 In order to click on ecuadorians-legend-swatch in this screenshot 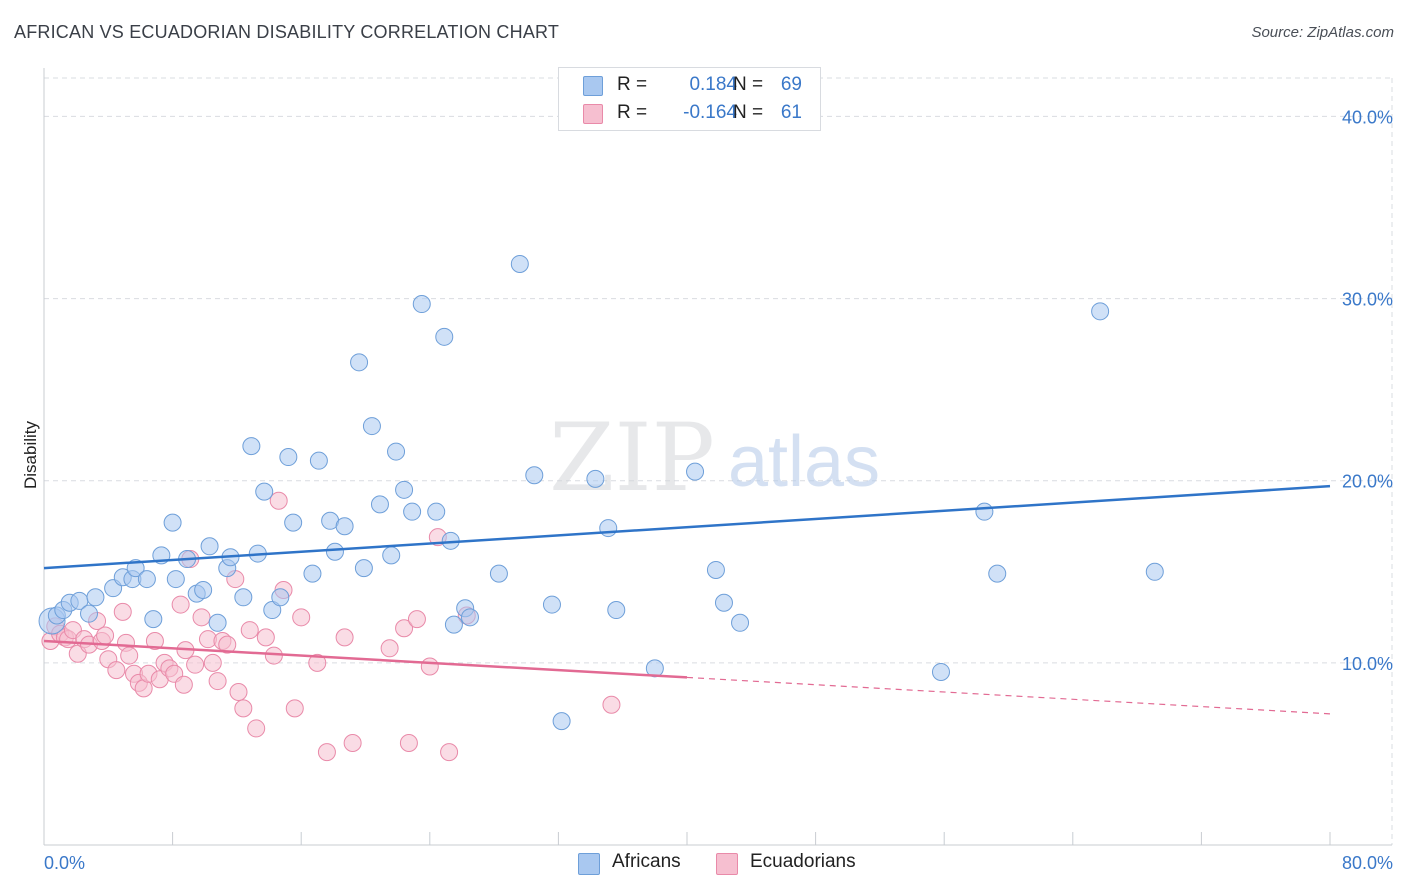, I will do `click(727, 864)`.